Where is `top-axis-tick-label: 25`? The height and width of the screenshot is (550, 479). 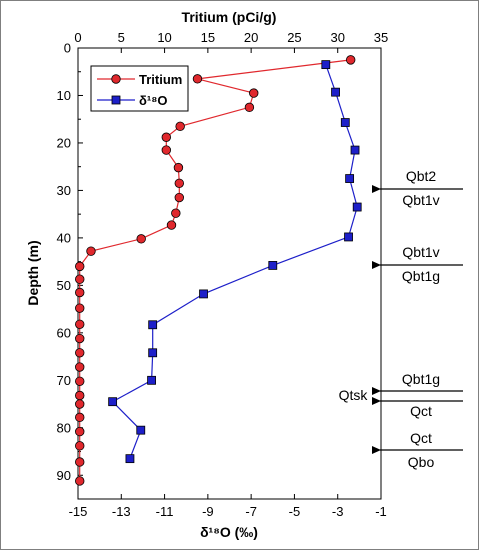 top-axis-tick-label: 25 is located at coordinates (294, 37).